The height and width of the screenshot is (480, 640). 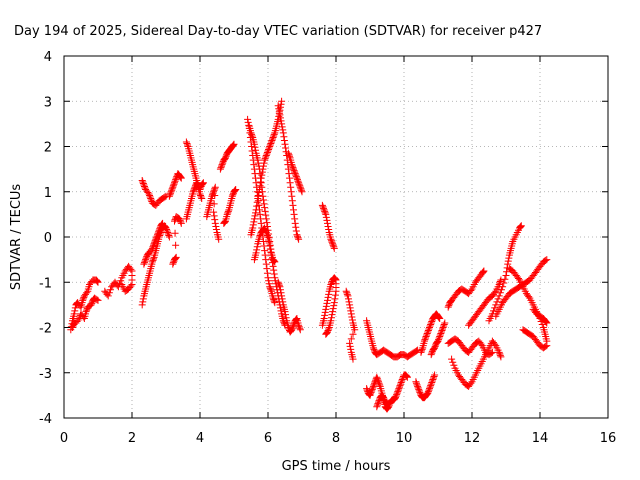 What do you see at coordinates (404, 438) in the screenshot?
I see `x-tick-label: 10` at bounding box center [404, 438].